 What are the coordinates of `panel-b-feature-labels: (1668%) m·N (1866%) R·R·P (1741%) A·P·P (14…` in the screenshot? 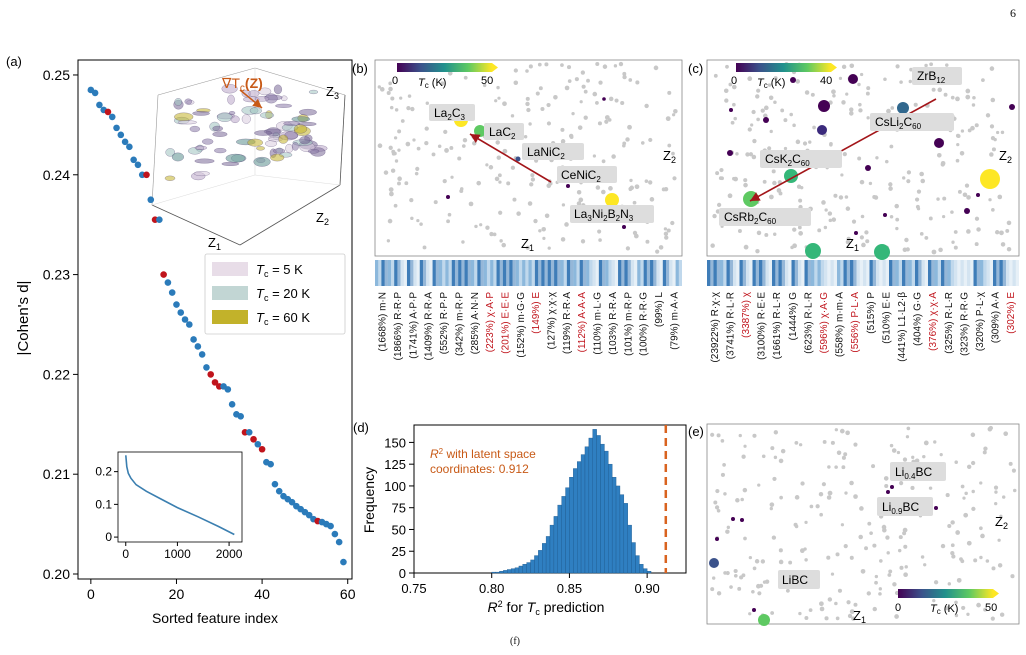 It's located at (529, 325).